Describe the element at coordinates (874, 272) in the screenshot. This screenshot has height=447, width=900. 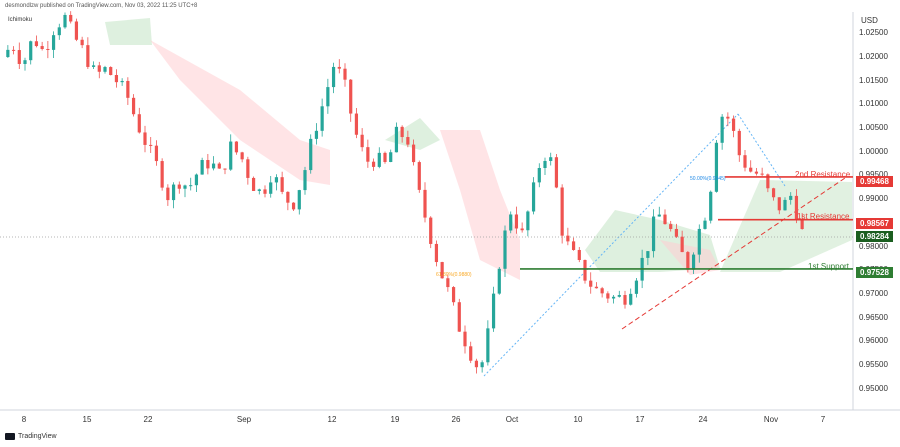
I see `support-1-price-tag: 0.97528` at that location.